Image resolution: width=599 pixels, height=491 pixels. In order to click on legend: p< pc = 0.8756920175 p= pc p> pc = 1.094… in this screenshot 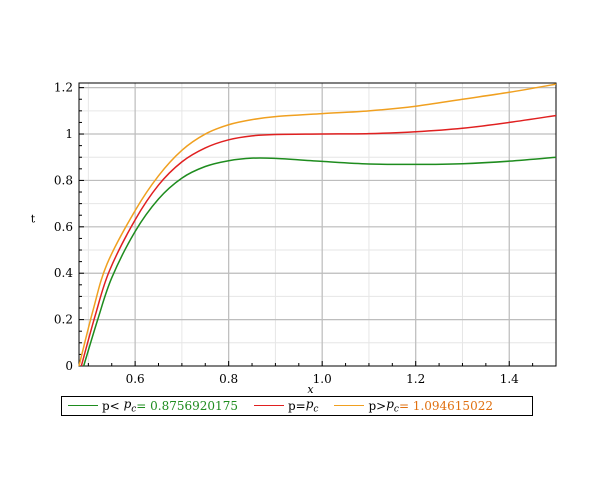, I will do `click(297, 406)`.